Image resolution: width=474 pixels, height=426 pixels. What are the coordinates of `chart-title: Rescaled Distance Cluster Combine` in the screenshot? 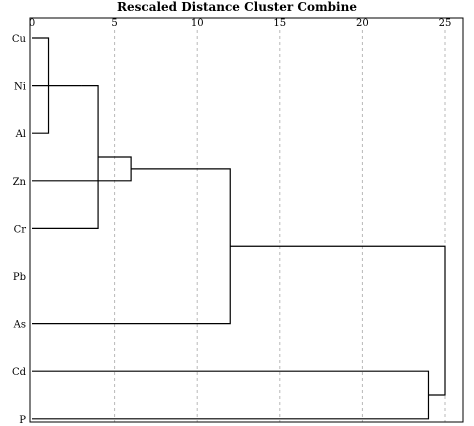 It's located at (237, 7).